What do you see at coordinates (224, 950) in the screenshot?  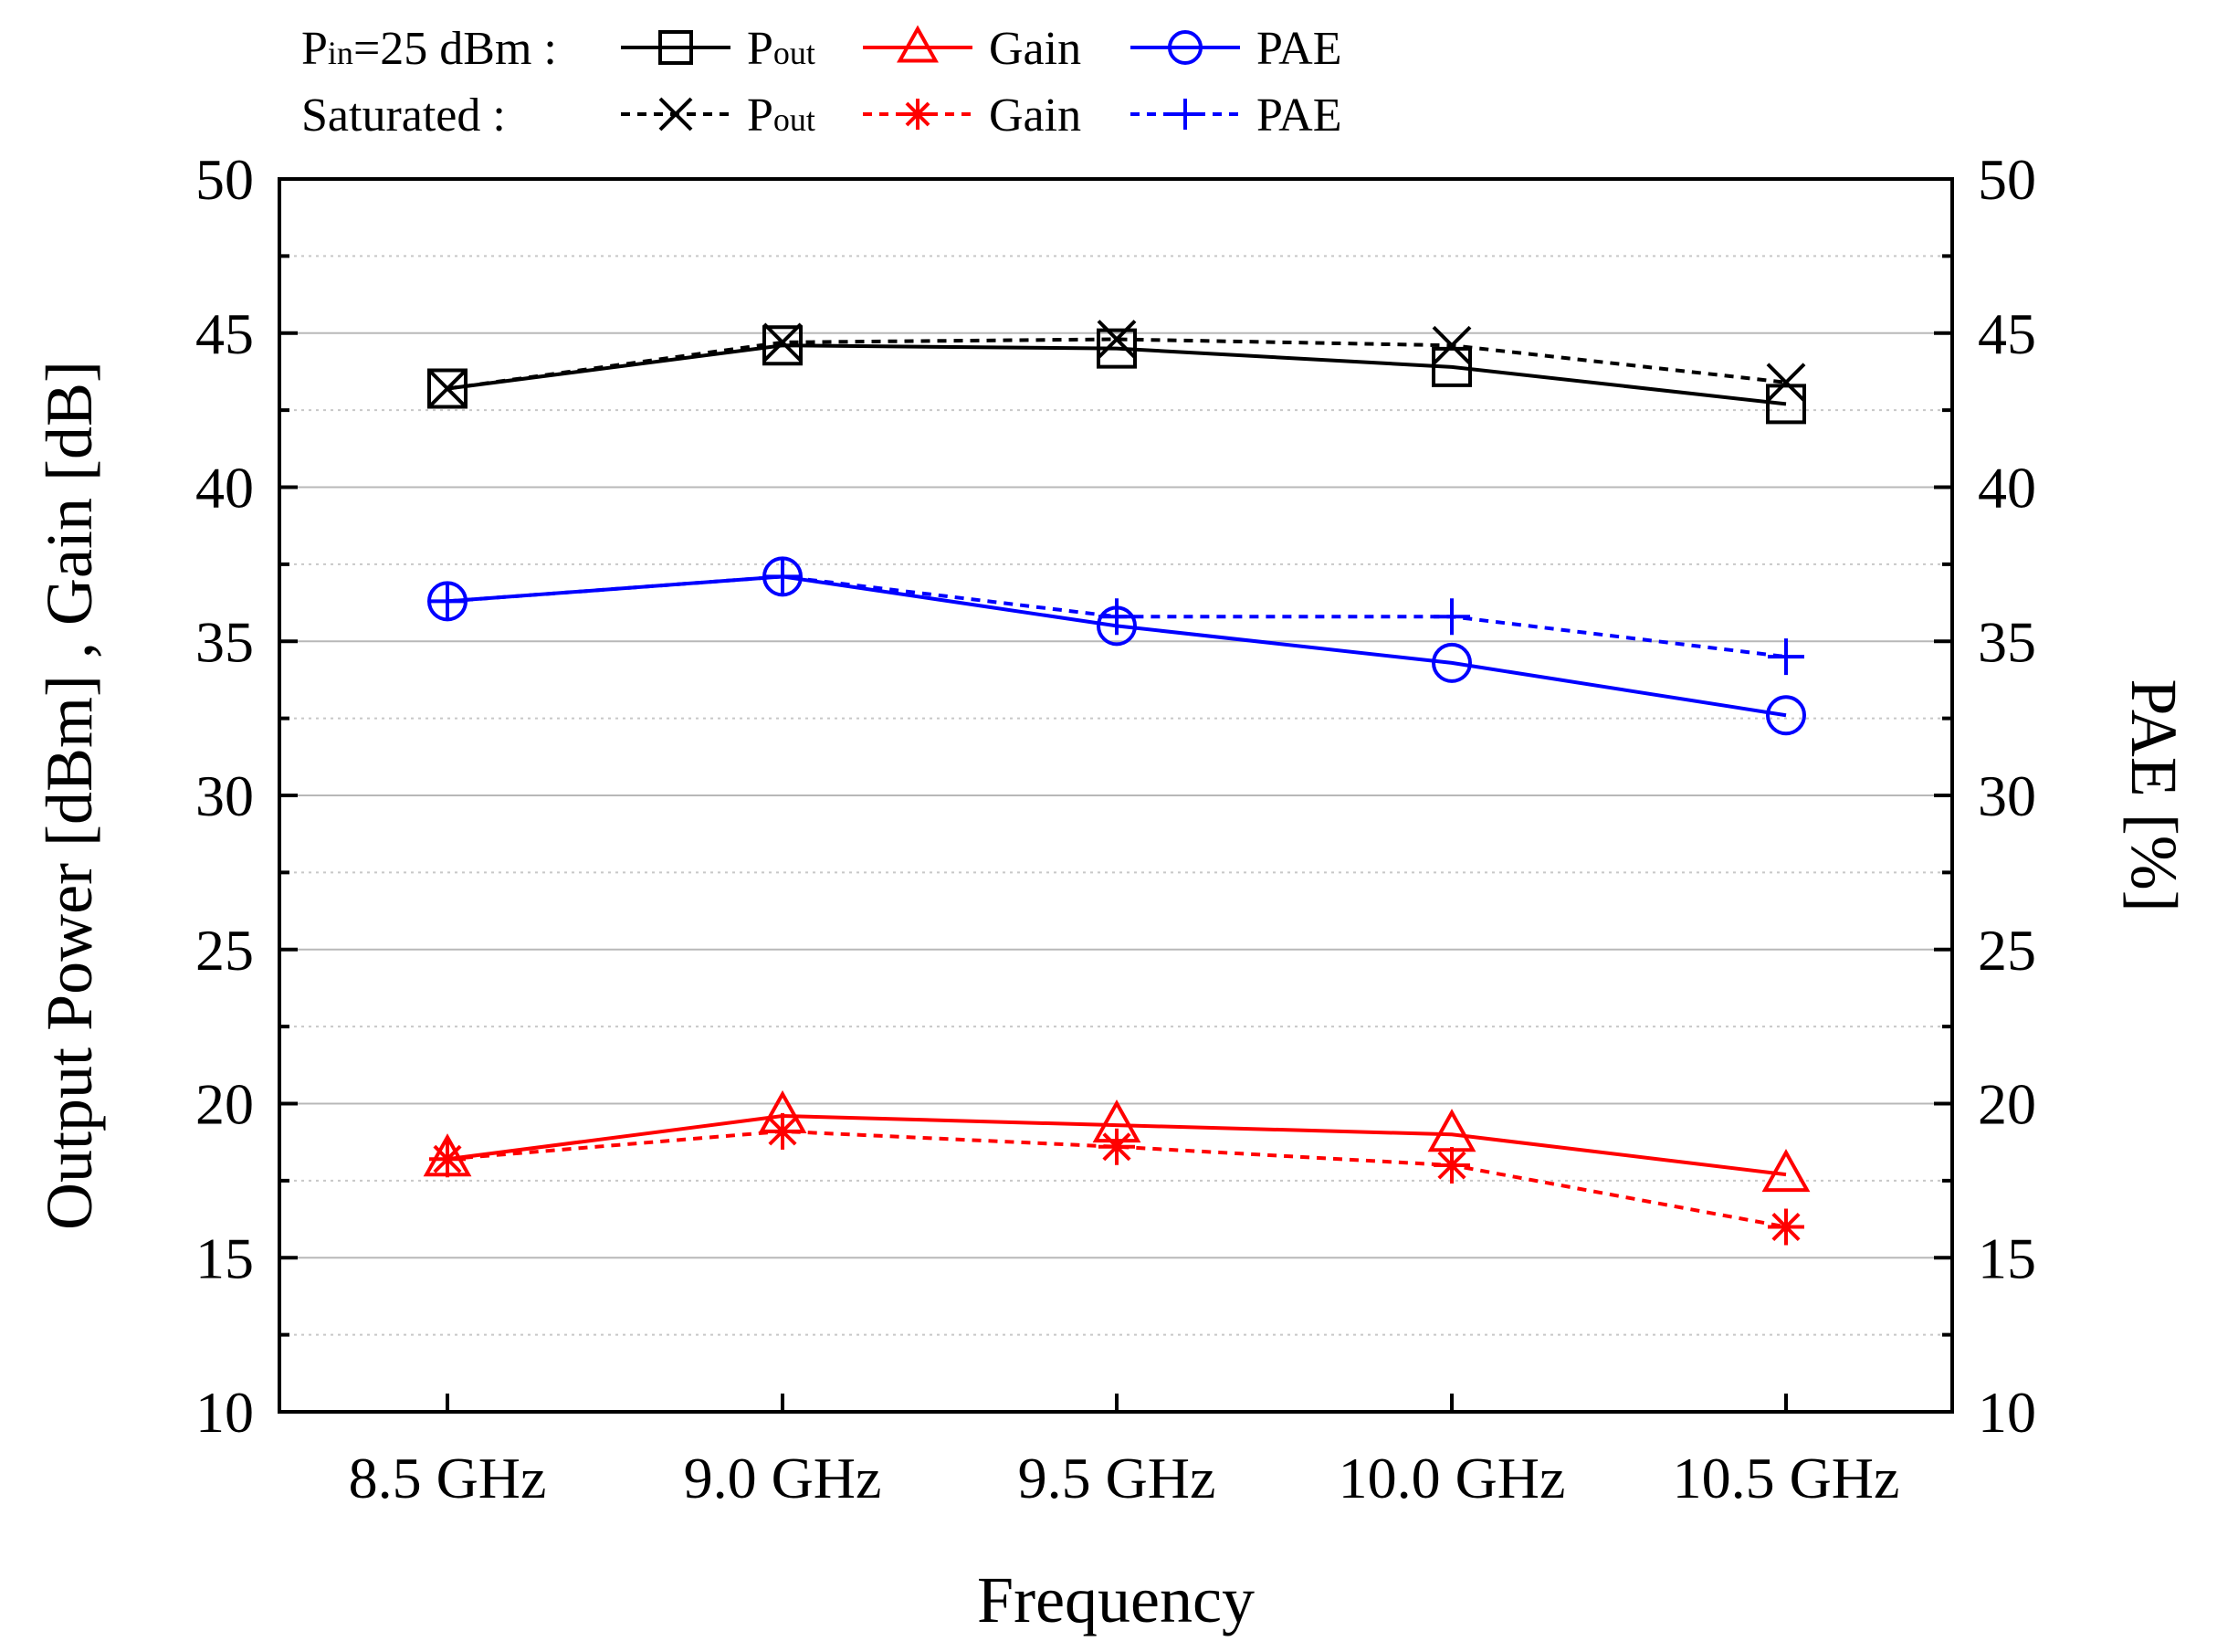 I see `y-tick-label: 25` at bounding box center [224, 950].